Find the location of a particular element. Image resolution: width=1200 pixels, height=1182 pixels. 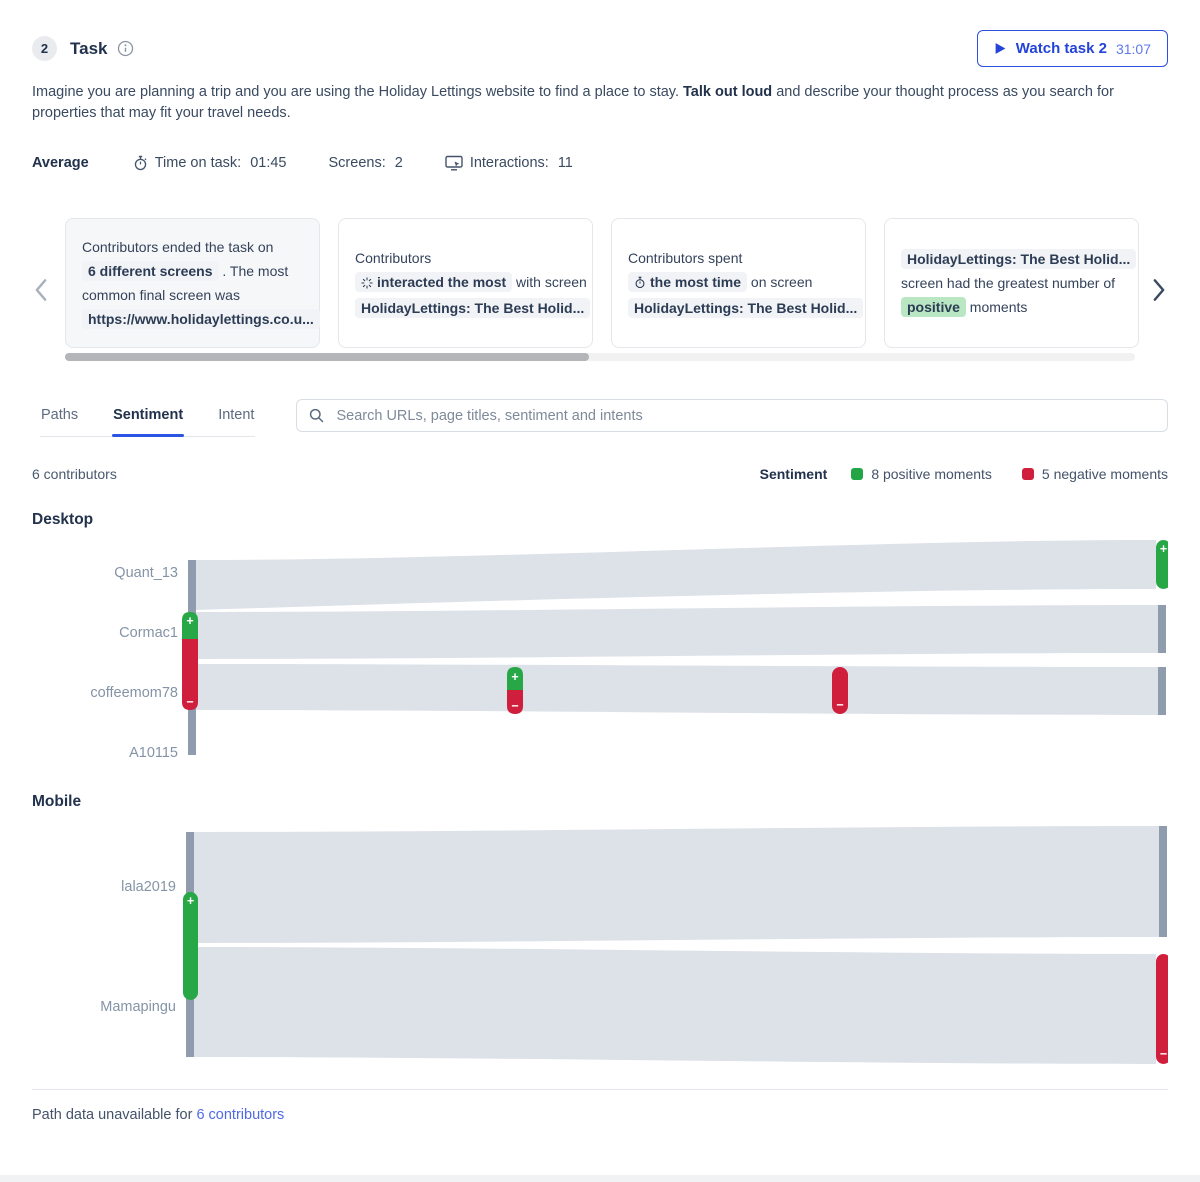

task-header: 2 Task Watch task 2 31:07 is located at coordinates (600, 48).